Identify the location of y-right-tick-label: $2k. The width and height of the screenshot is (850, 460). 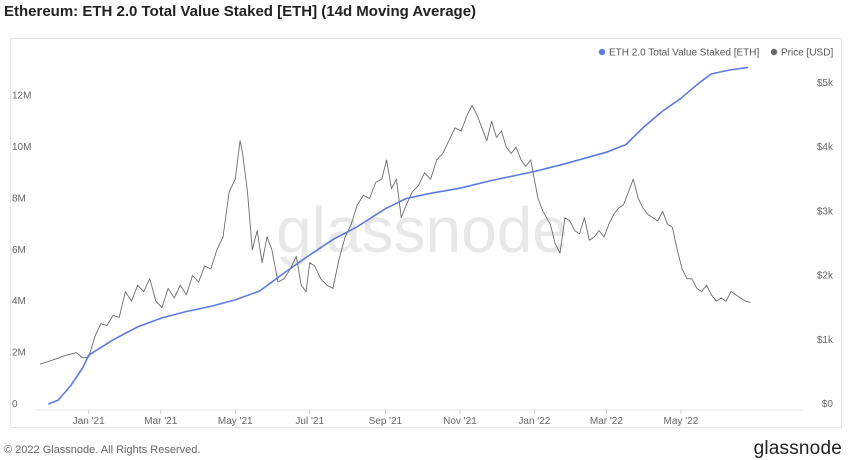
(825, 276).